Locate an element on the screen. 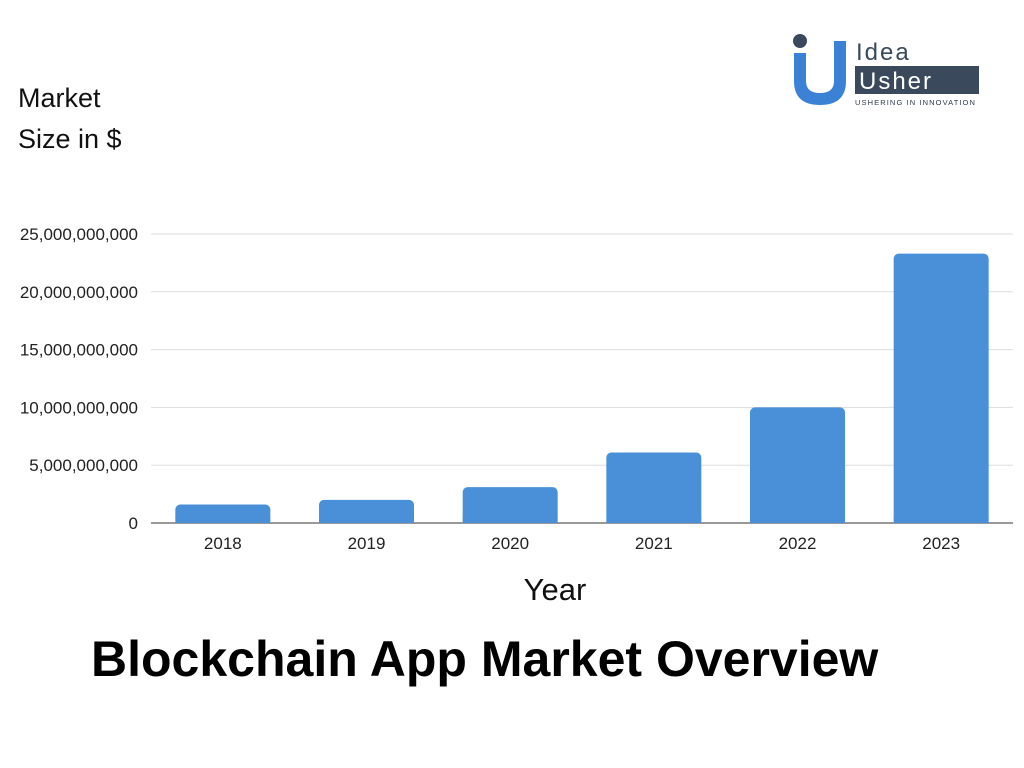 This screenshot has height=768, width=1024. logo-u-shape is located at coordinates (820, 73).